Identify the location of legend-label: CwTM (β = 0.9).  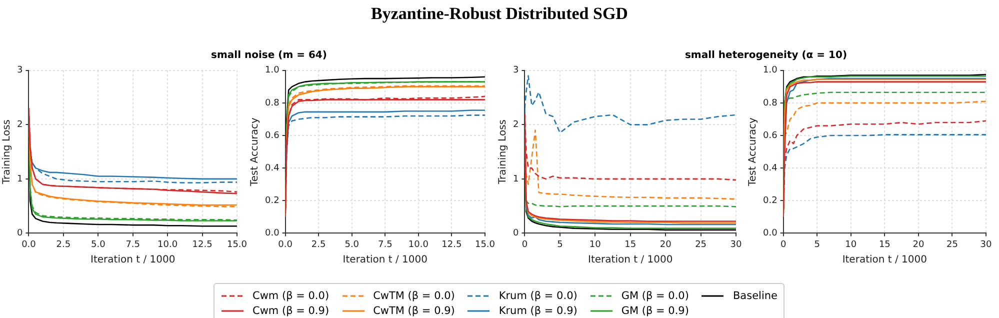
(414, 310).